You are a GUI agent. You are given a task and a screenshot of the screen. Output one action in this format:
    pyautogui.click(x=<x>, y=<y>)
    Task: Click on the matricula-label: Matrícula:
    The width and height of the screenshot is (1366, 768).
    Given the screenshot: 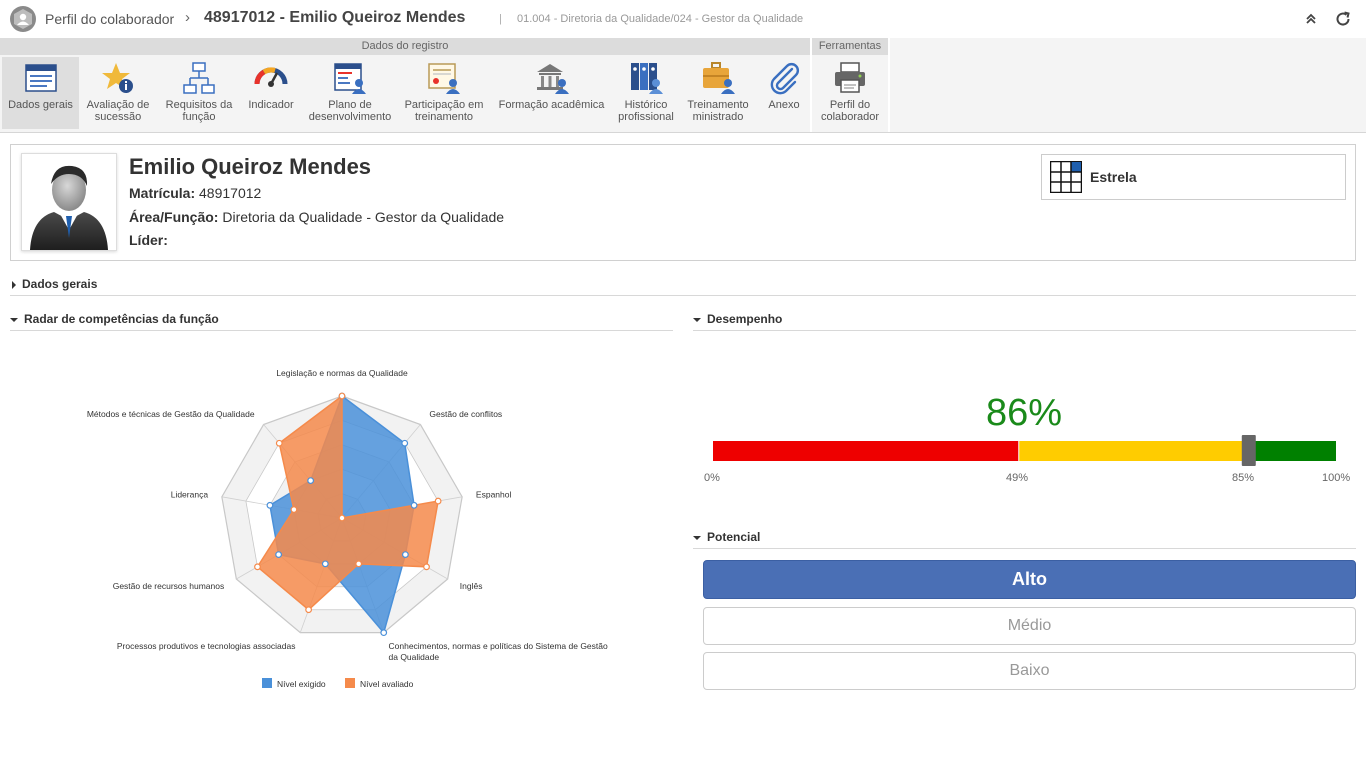 What is the action you would take?
    pyautogui.click(x=162, y=193)
    